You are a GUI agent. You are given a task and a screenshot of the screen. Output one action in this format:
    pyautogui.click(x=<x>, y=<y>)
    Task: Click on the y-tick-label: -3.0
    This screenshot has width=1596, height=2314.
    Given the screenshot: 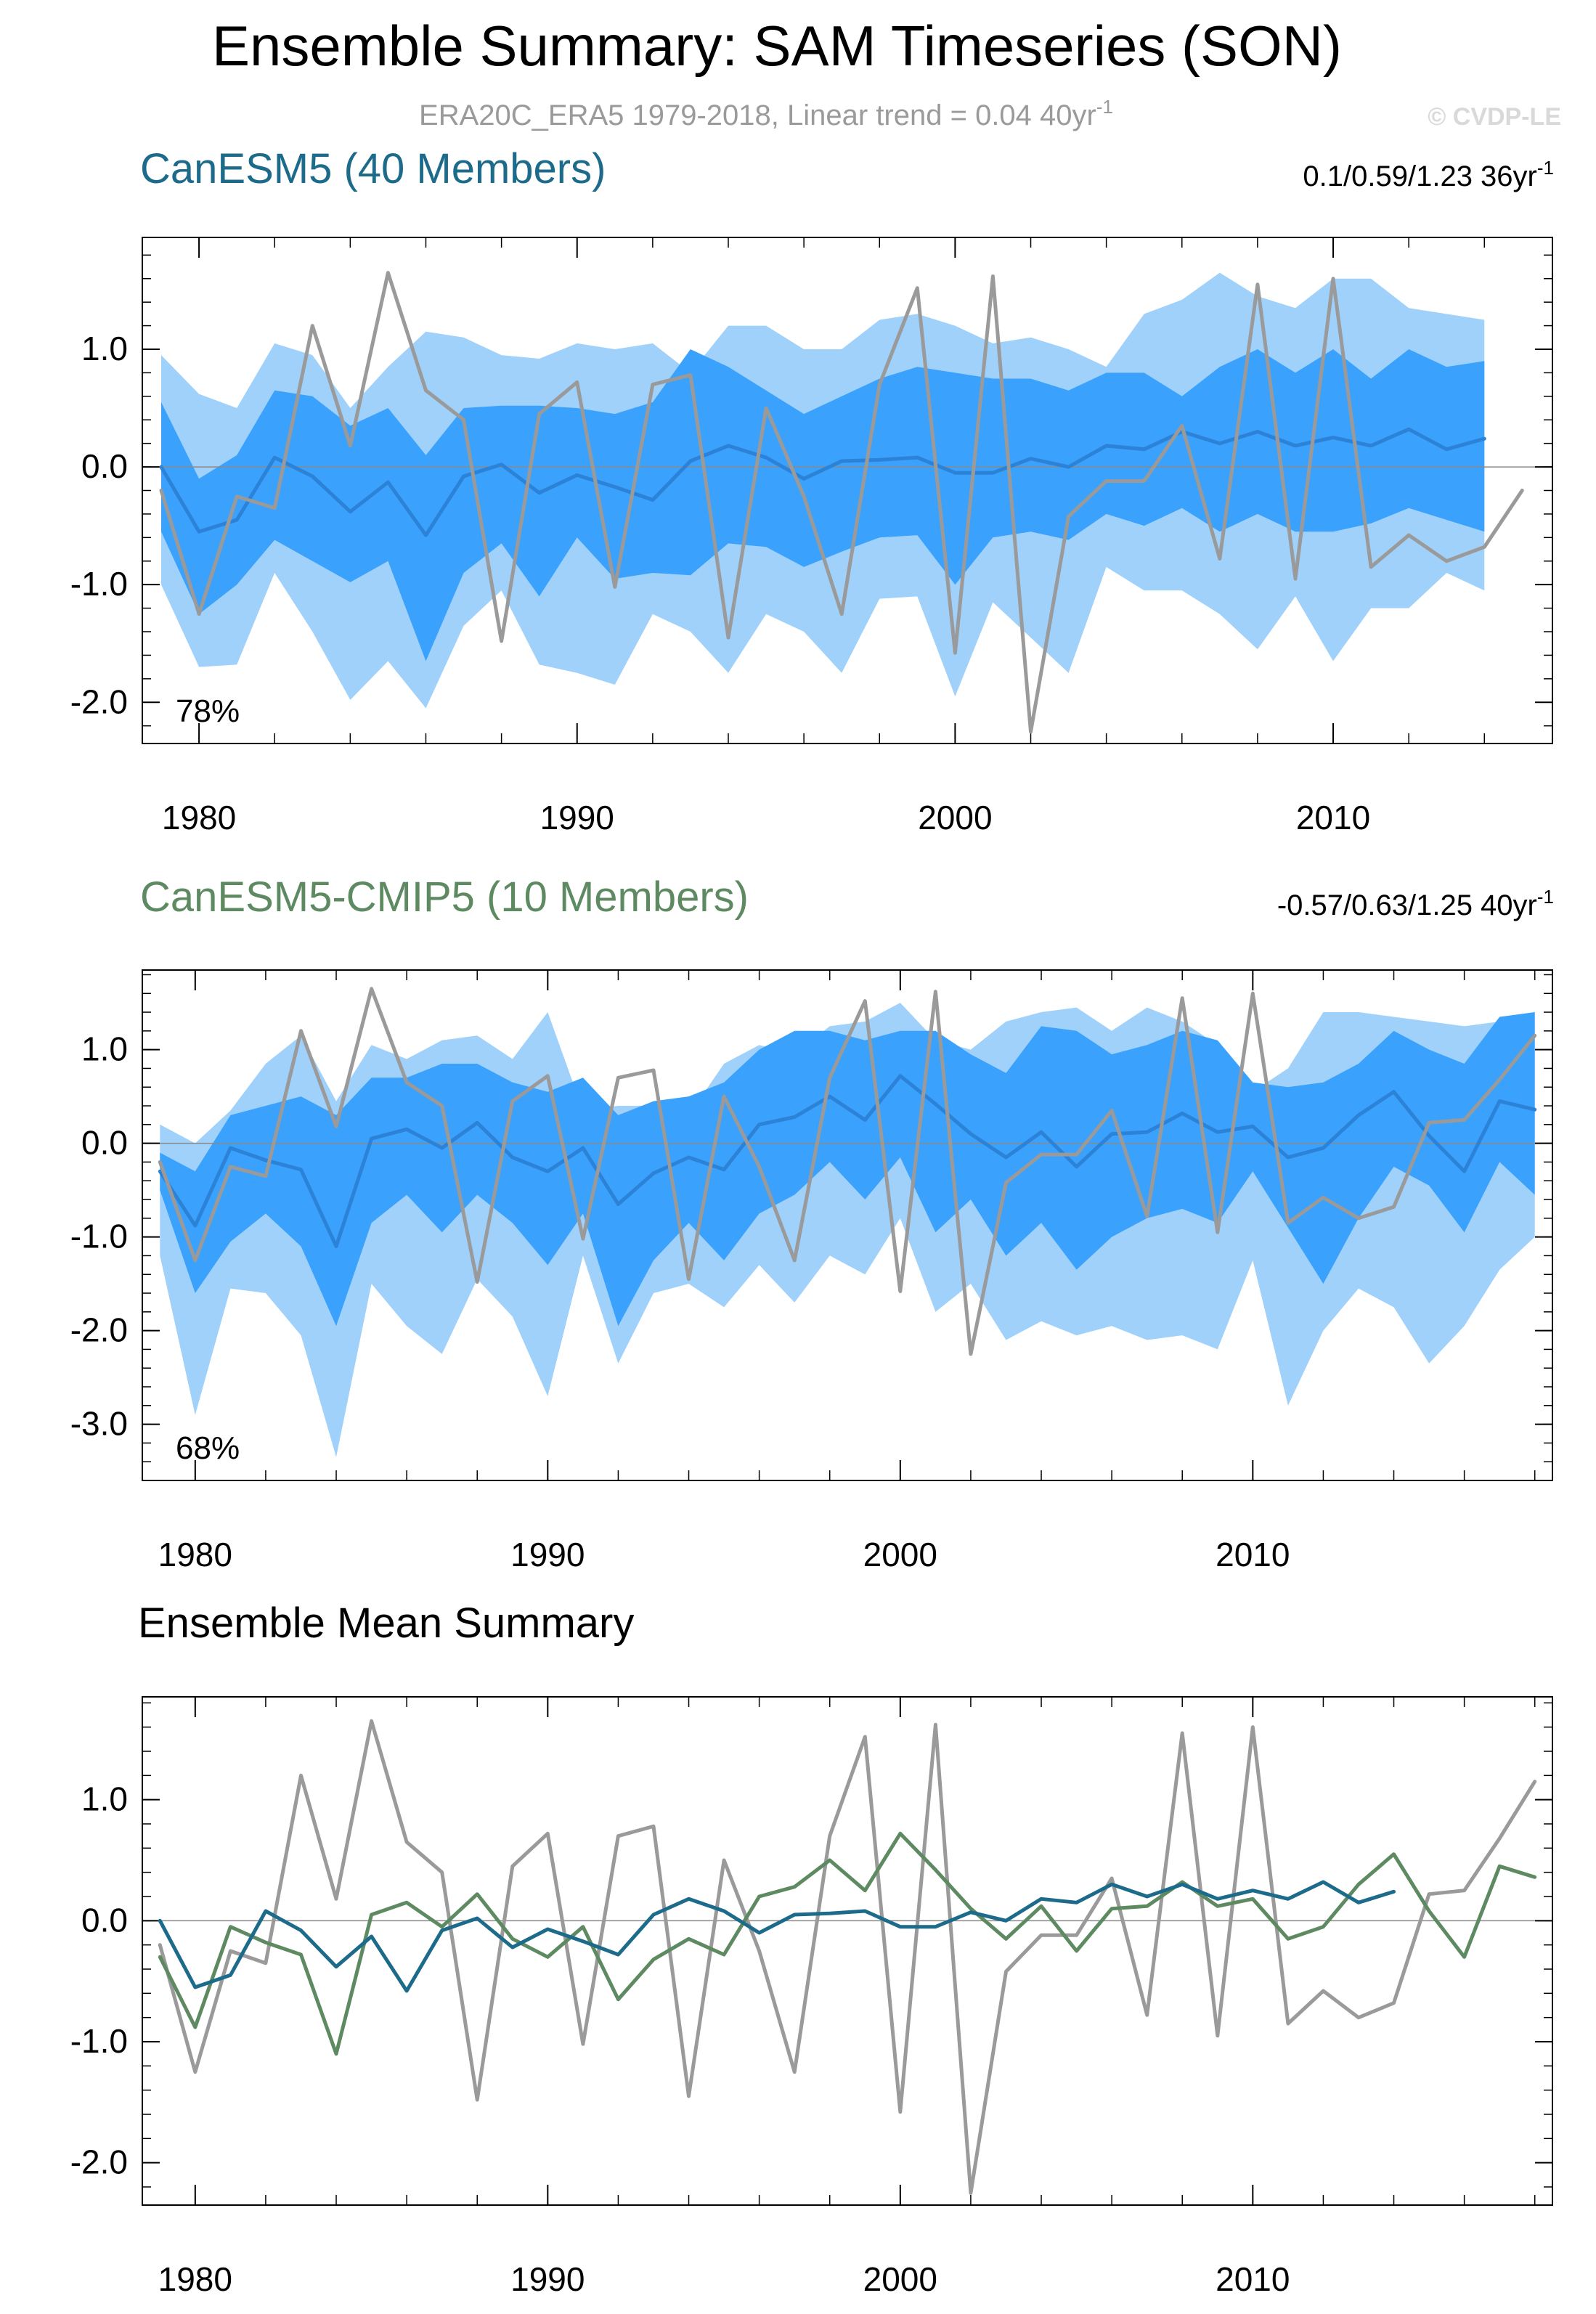 What is the action you would take?
    pyautogui.click(x=99, y=1424)
    